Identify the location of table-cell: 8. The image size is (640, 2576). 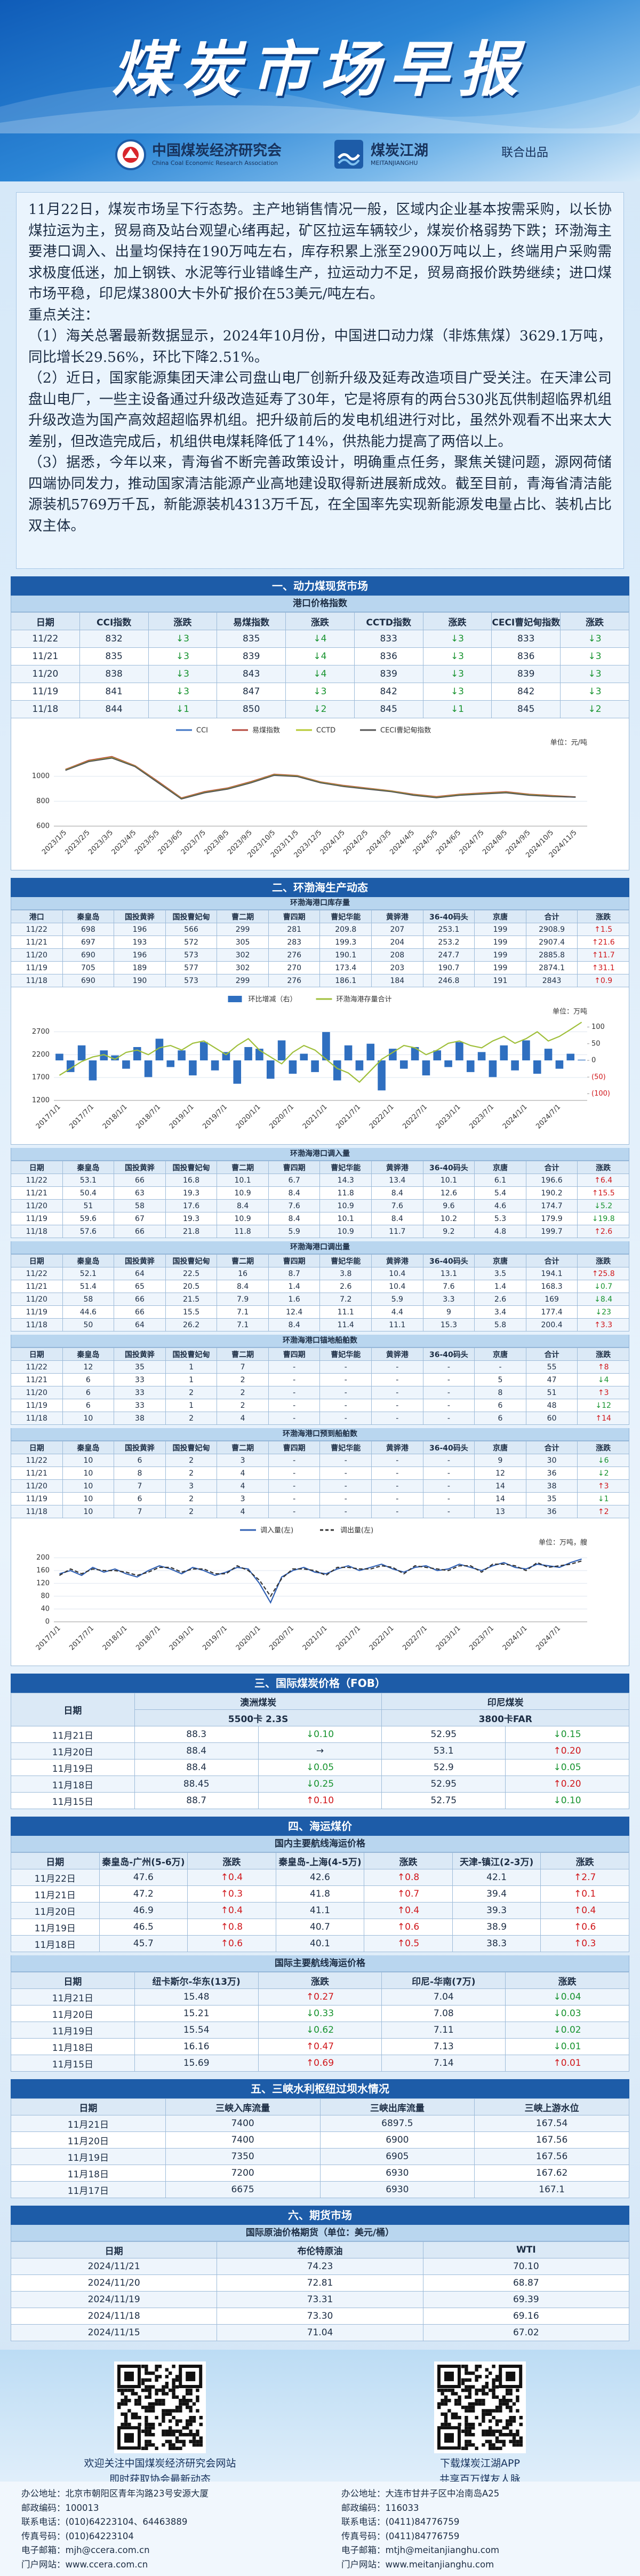
(500, 1393).